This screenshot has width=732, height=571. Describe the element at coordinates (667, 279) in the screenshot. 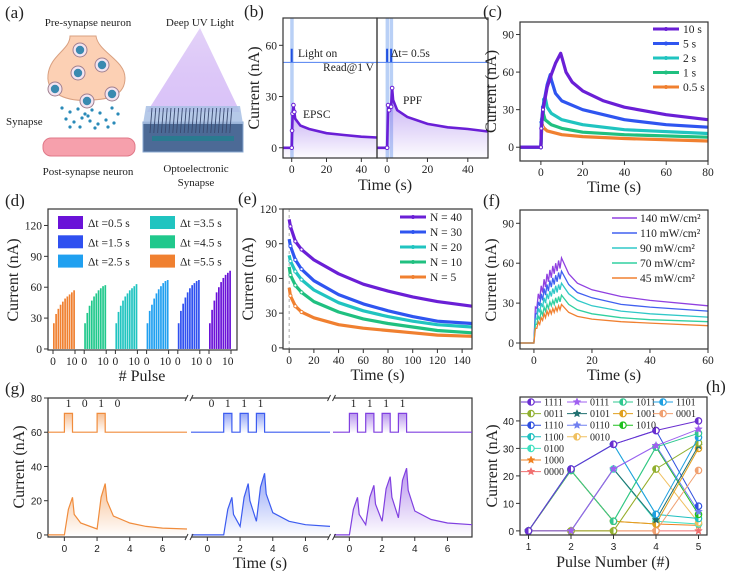

I see `legend-label: 45 mW/cm²` at that location.